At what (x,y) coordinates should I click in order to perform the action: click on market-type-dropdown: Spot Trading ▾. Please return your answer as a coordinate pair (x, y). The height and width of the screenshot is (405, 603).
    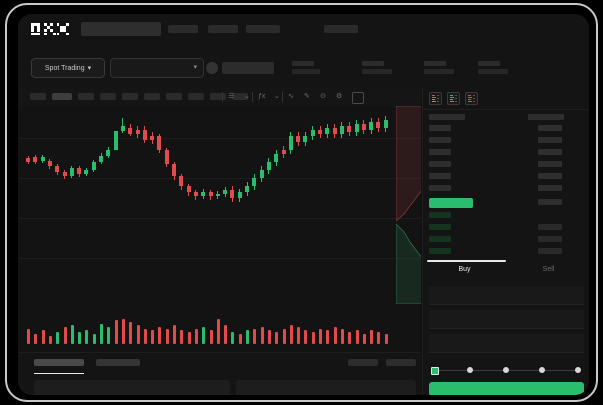
    Looking at the image, I should click on (68, 68).